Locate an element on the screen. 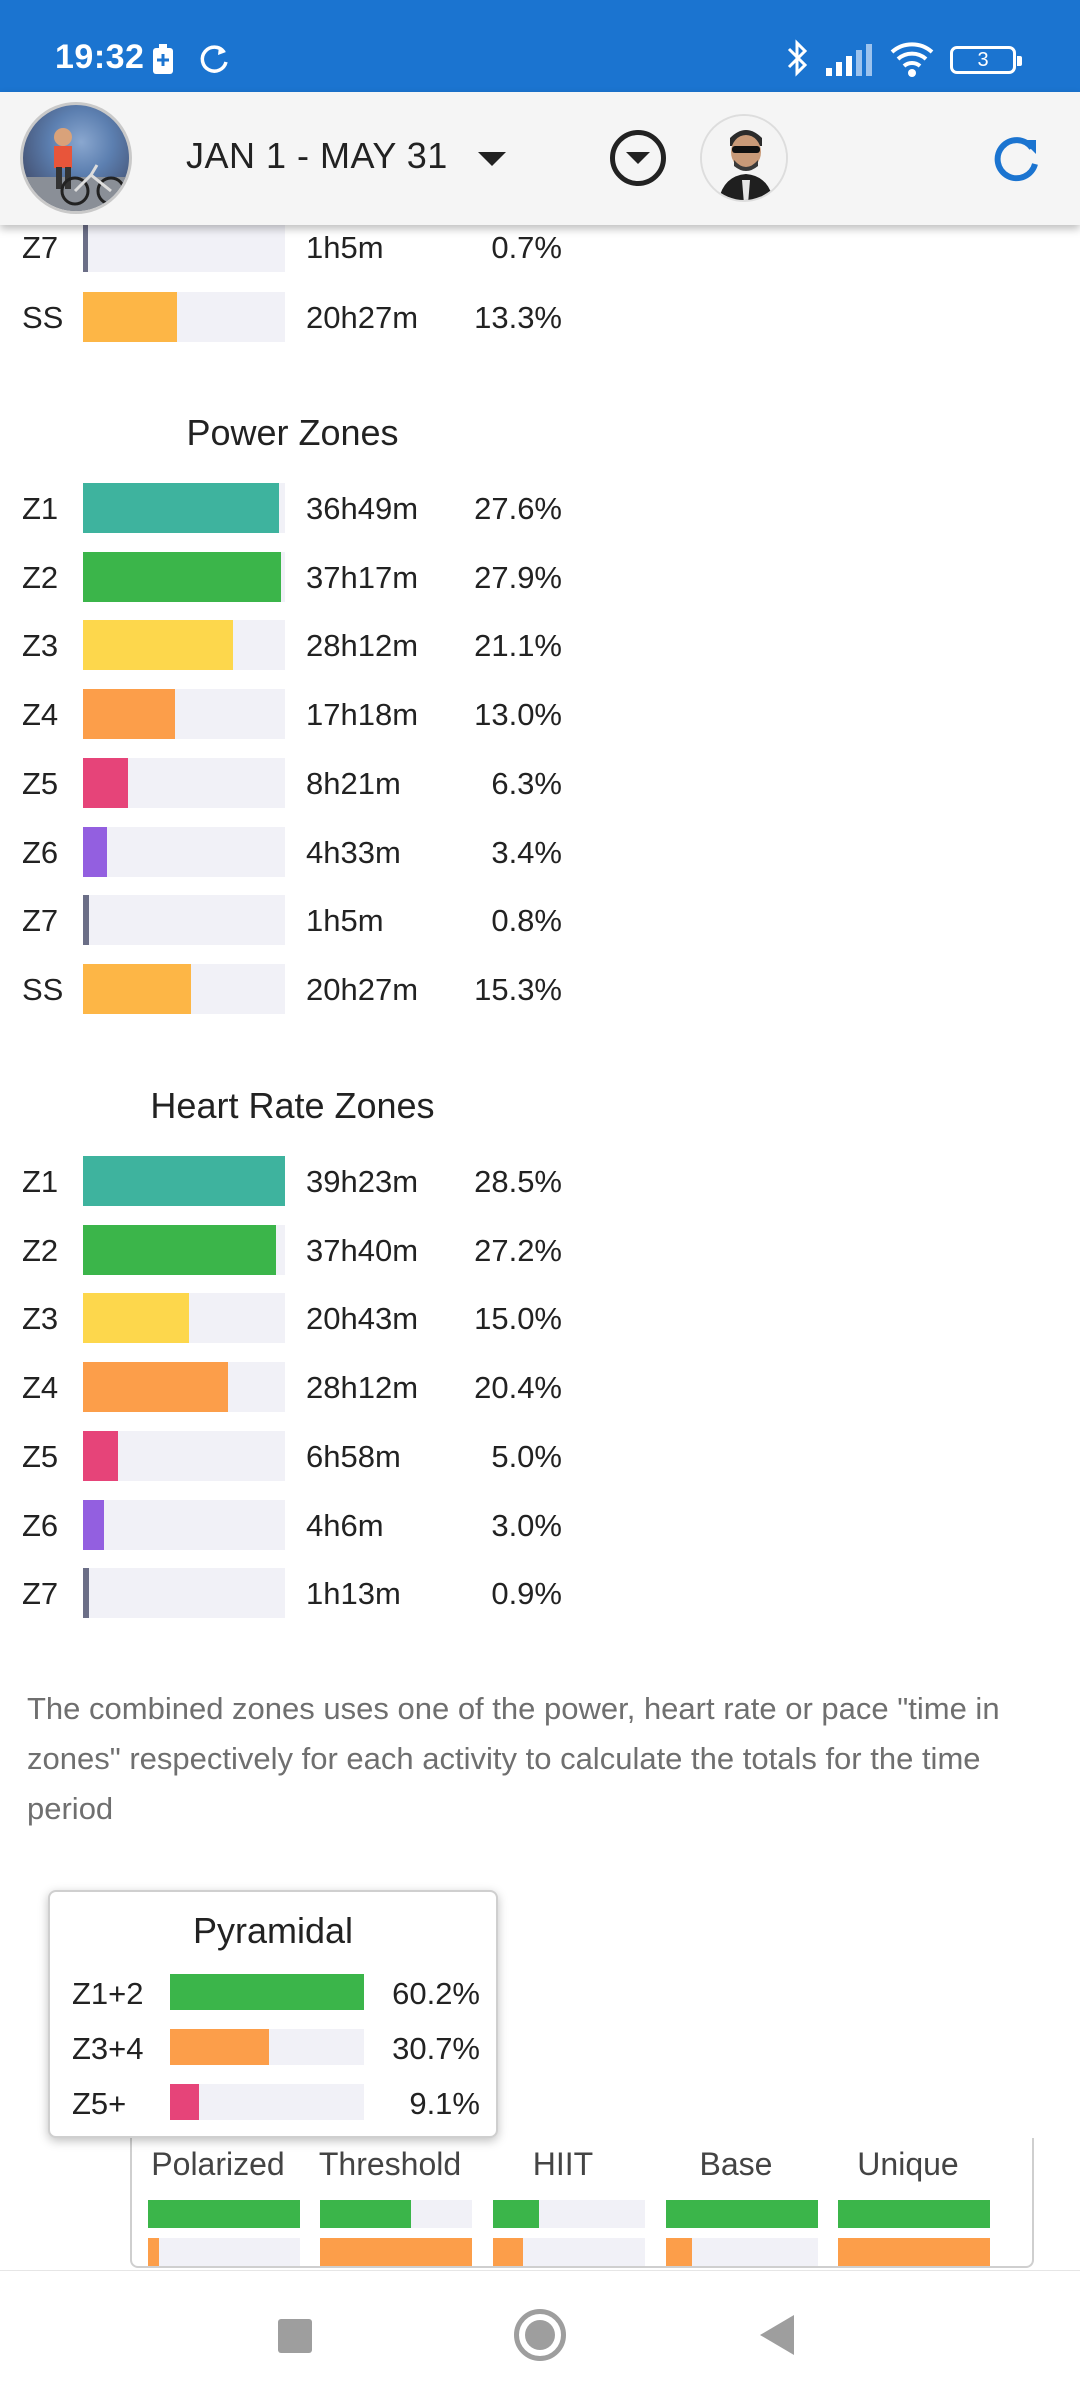  zone-label: Z4 is located at coordinates (40, 1388).